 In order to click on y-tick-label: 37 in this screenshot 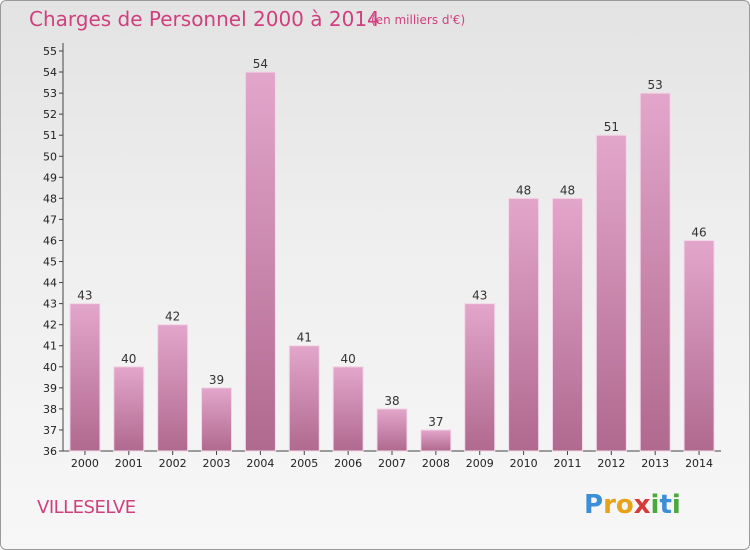, I will do `click(50, 430)`.